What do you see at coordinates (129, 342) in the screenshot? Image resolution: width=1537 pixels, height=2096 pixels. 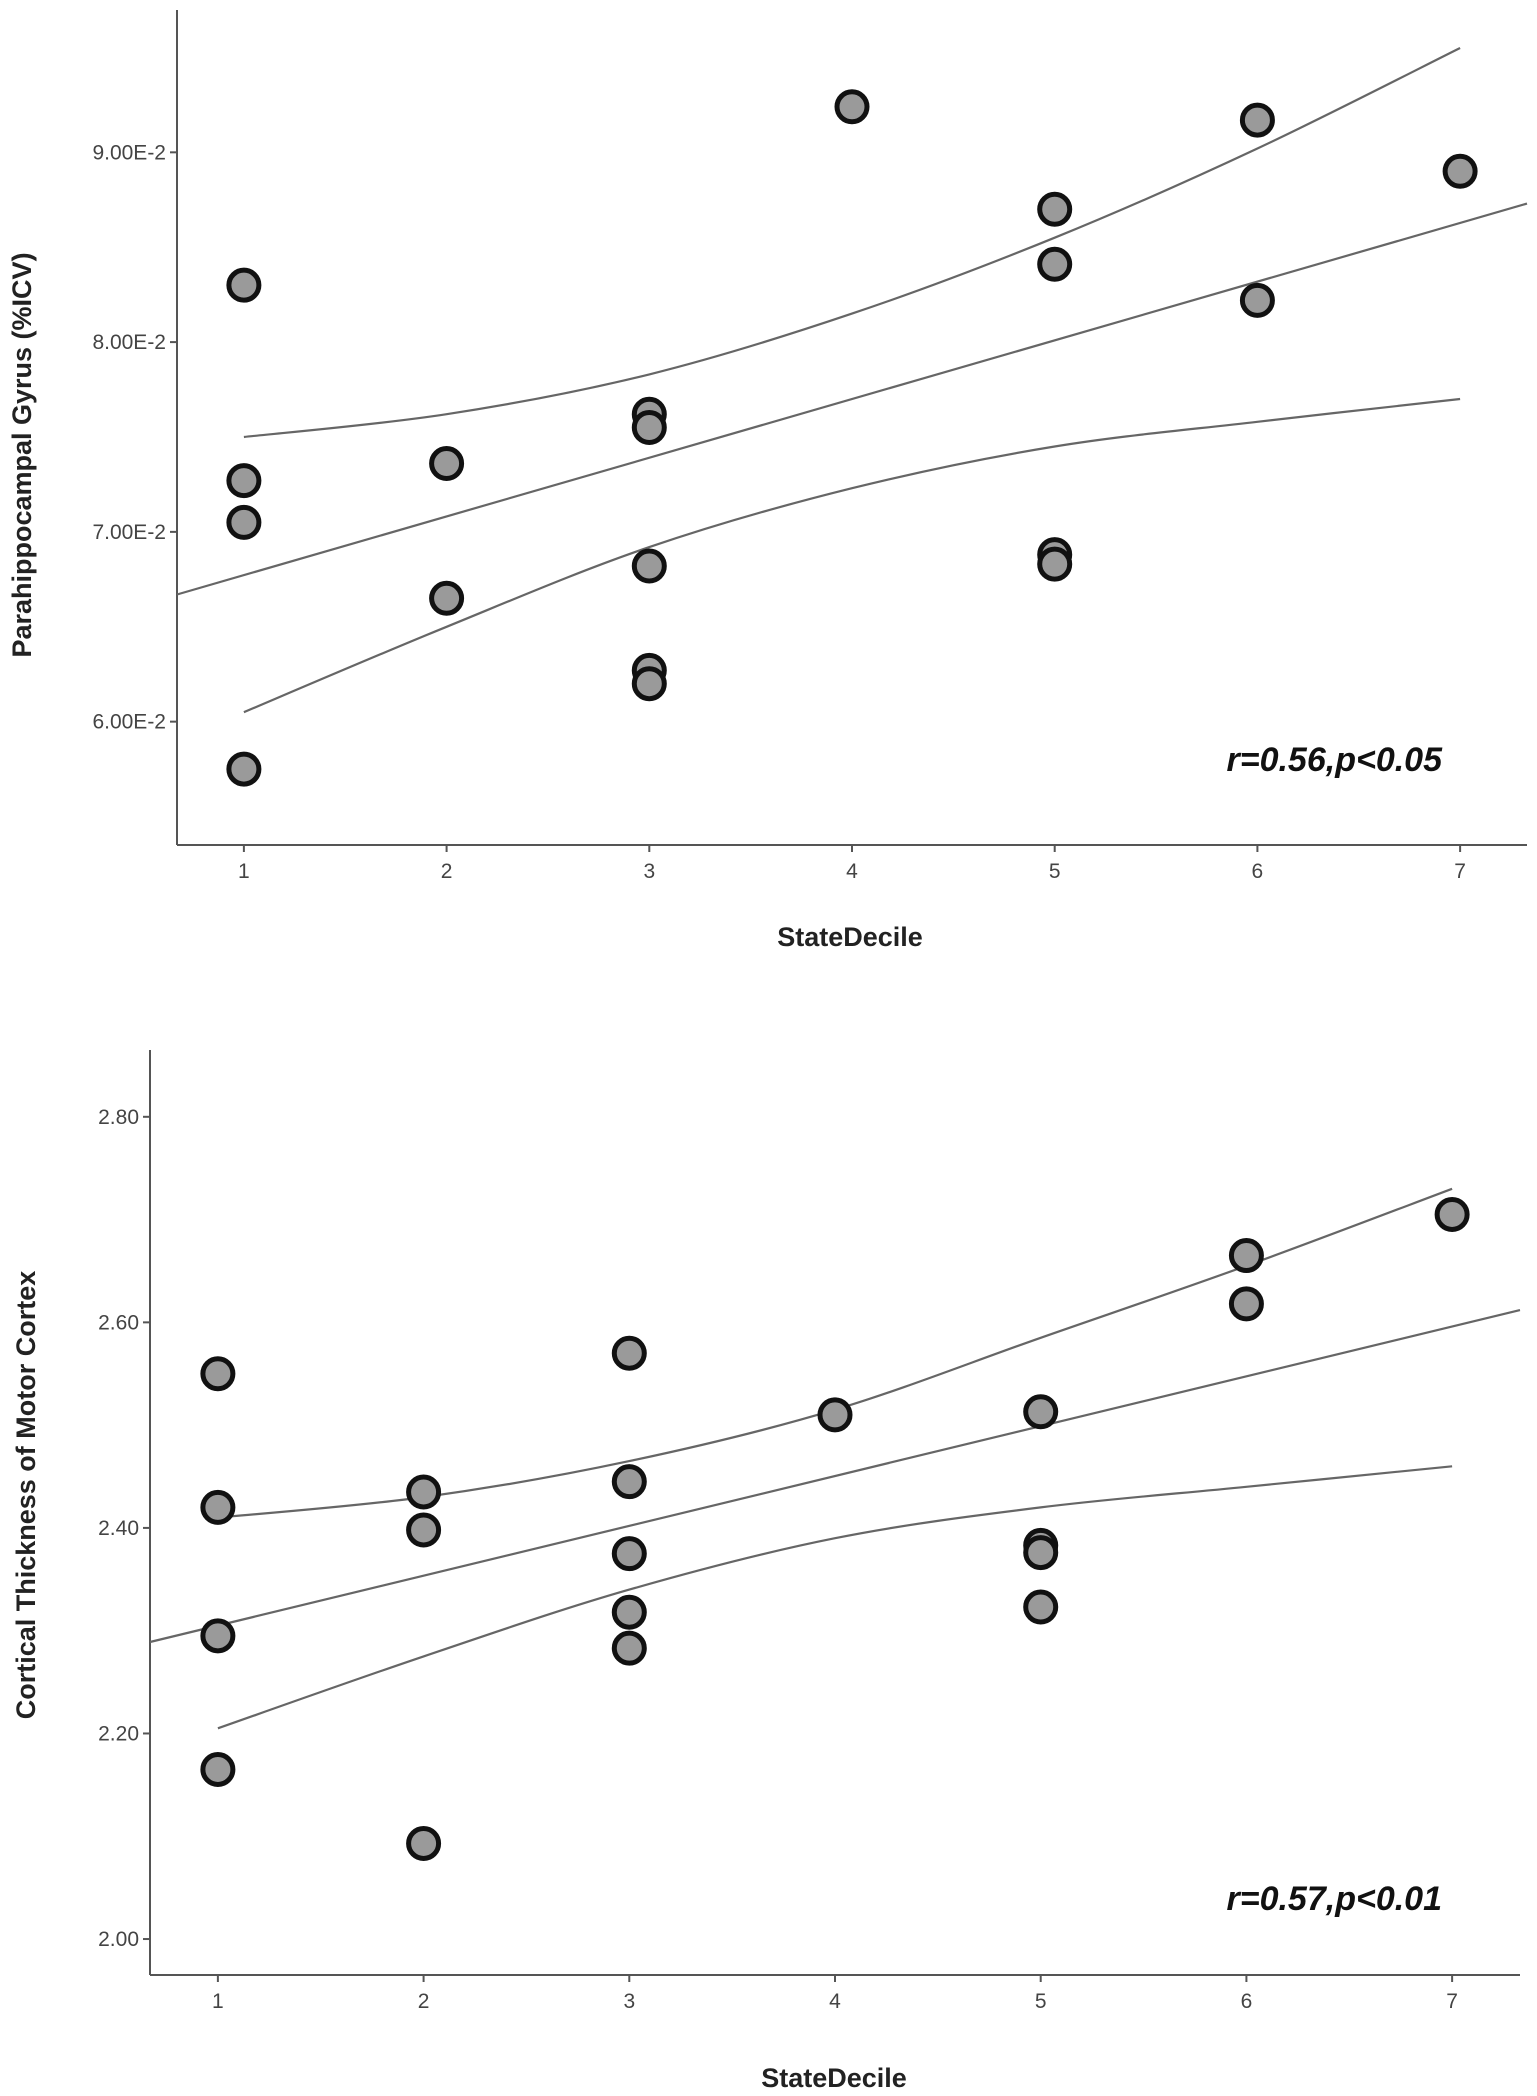 I see `y-tick-label: 8.00E-2` at bounding box center [129, 342].